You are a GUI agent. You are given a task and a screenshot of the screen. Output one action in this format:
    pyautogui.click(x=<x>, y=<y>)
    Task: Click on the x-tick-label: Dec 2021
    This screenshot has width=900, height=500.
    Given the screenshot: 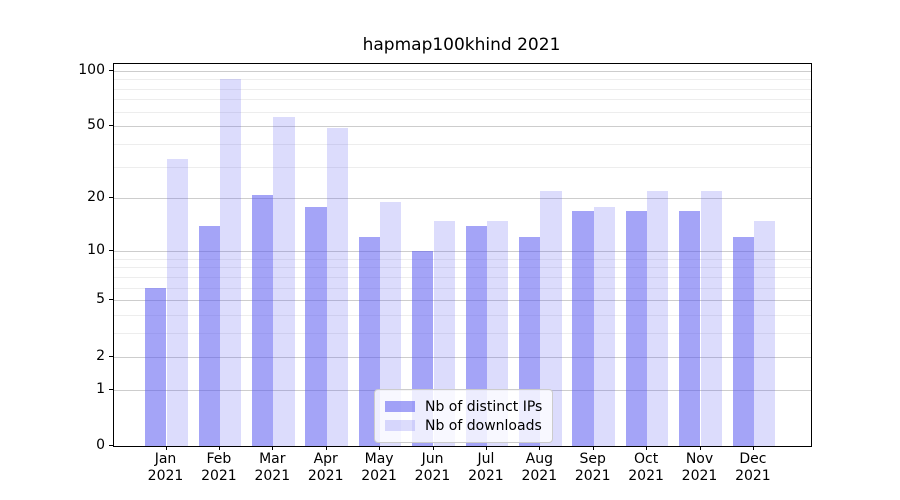 What is the action you would take?
    pyautogui.click(x=753, y=468)
    